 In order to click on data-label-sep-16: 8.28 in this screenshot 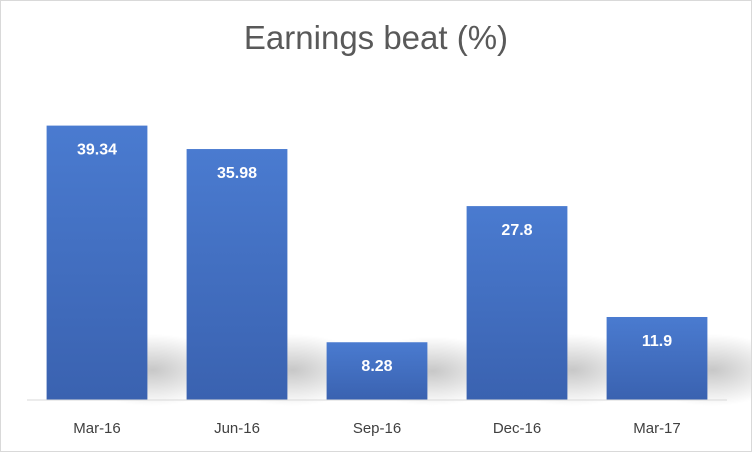, I will do `click(376, 366)`.